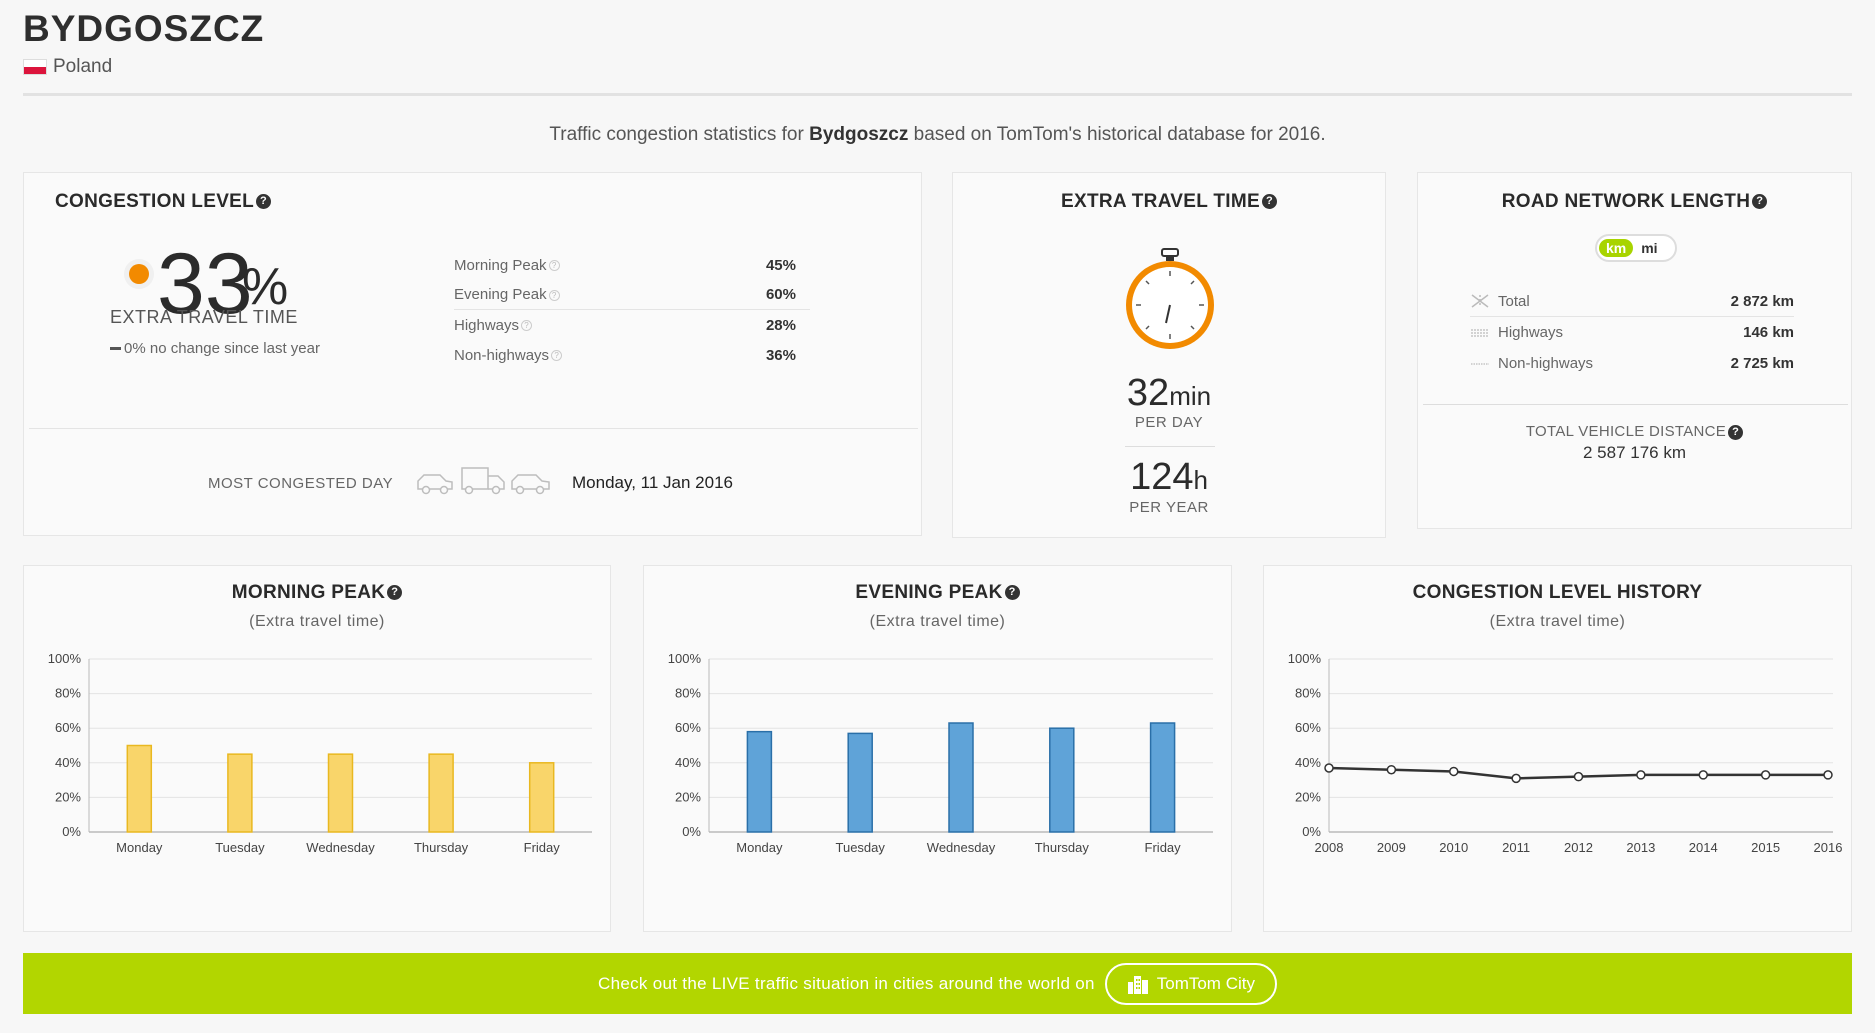  What do you see at coordinates (1531, 332) in the screenshot?
I see `road-label: Highways` at bounding box center [1531, 332].